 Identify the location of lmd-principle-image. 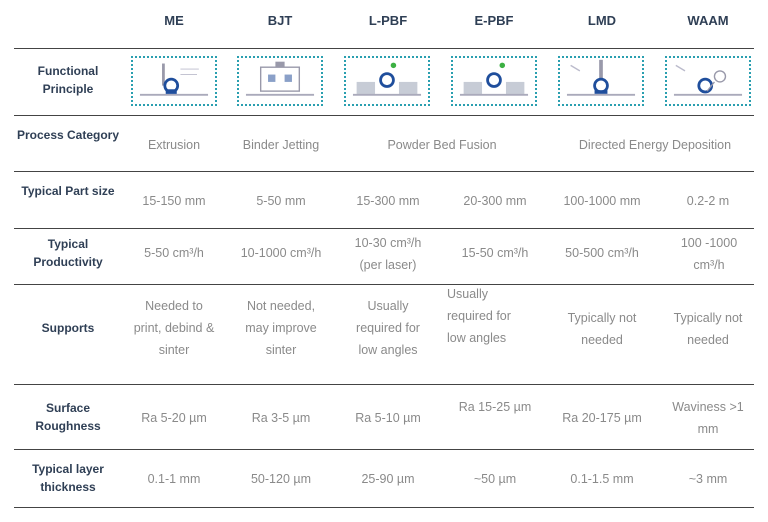
(601, 81).